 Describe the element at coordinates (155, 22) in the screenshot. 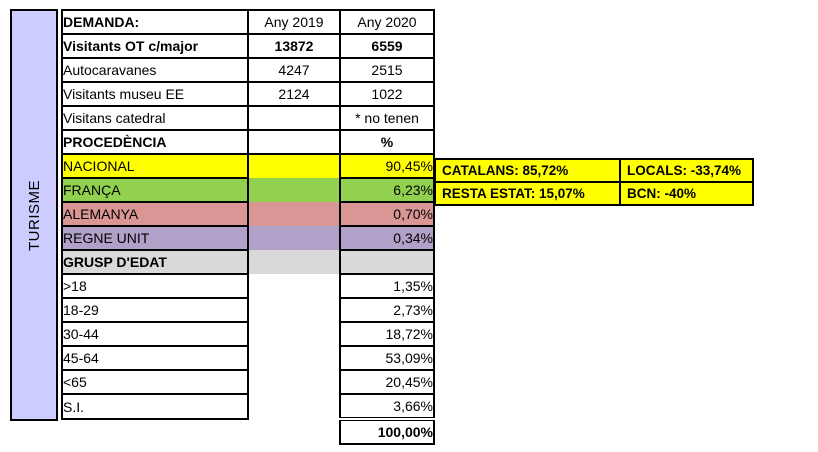

I see `cell-demanda-header: DEMANDA:` at that location.